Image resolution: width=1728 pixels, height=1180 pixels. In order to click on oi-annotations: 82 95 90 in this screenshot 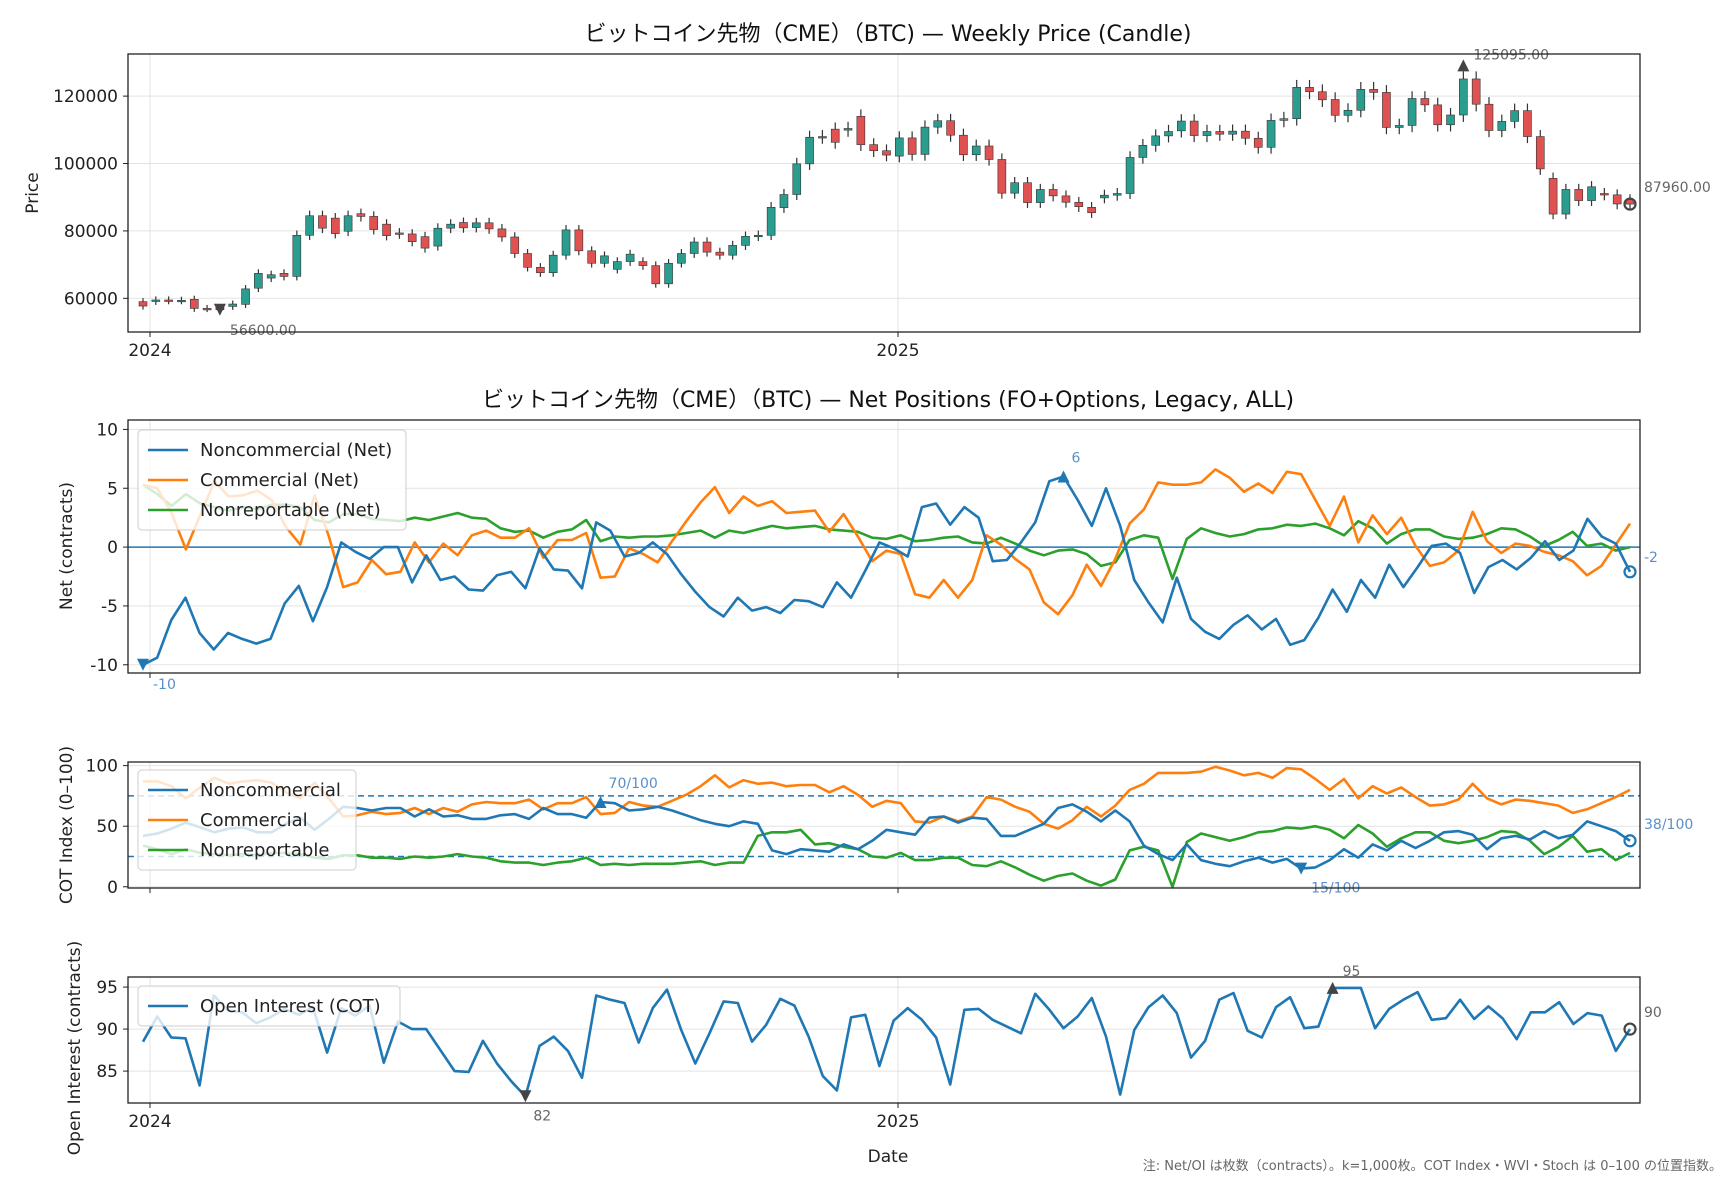, I will do `click(1090, 1044)`.